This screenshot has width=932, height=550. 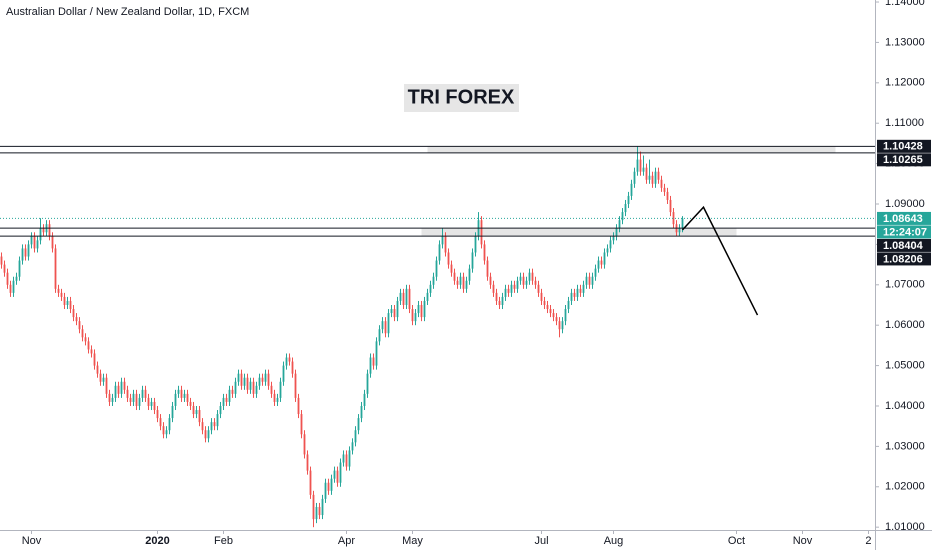 I want to click on y-tick-label: 1.06000, so click(x=905, y=325).